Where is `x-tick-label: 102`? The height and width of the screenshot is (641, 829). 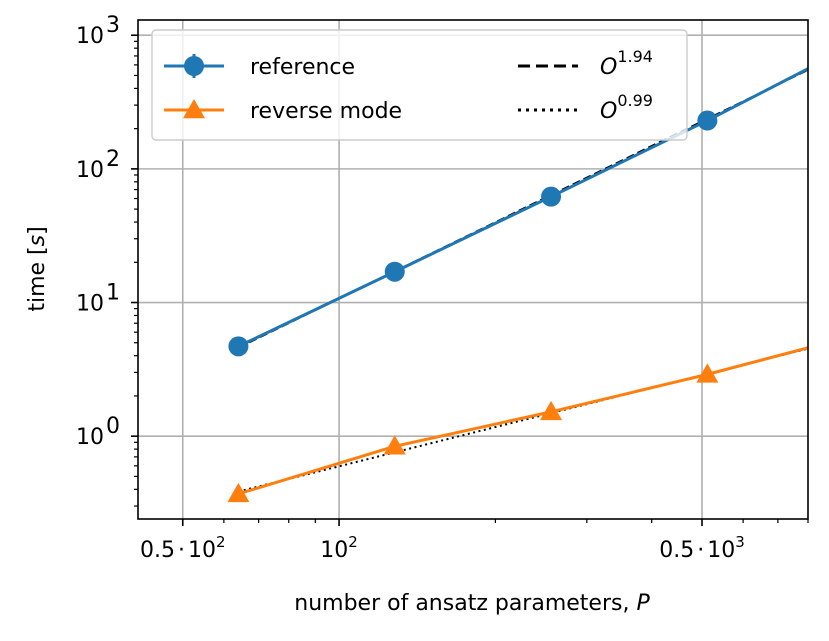
x-tick-label: 102 is located at coordinates (339, 548).